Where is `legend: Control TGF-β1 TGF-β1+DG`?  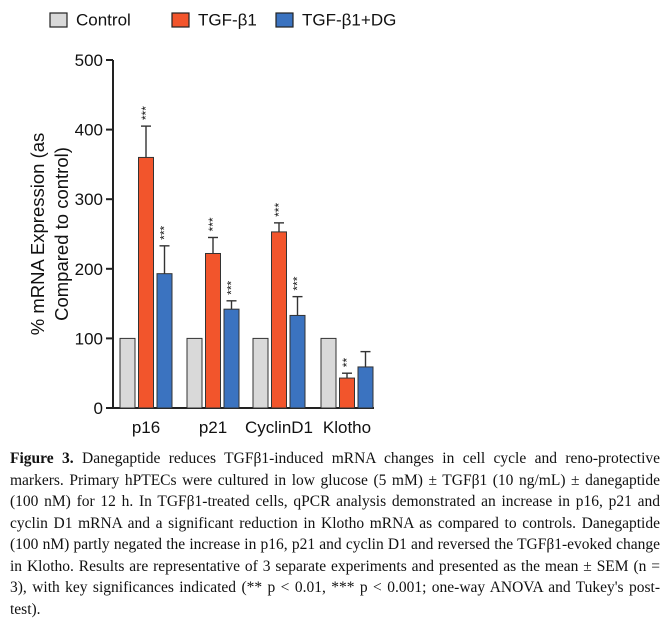 legend: Control TGF-β1 TGF-β1+DG is located at coordinates (222, 20).